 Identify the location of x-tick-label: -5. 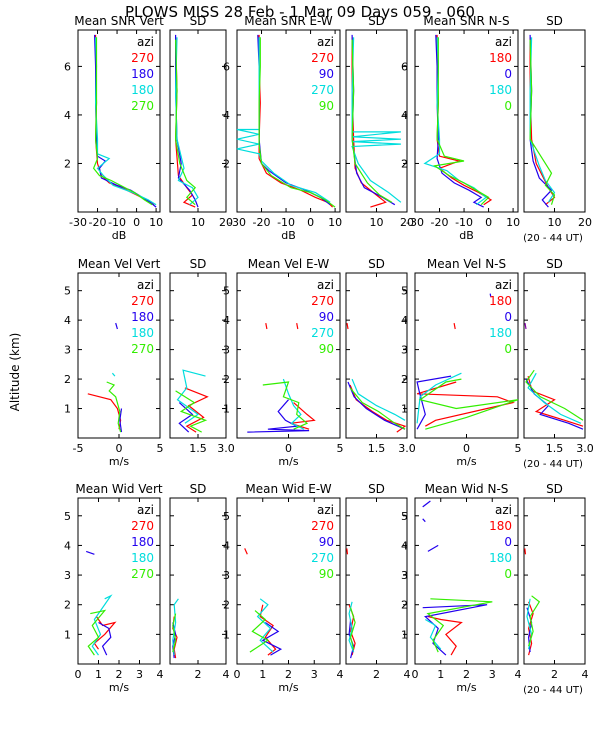
(78, 448).